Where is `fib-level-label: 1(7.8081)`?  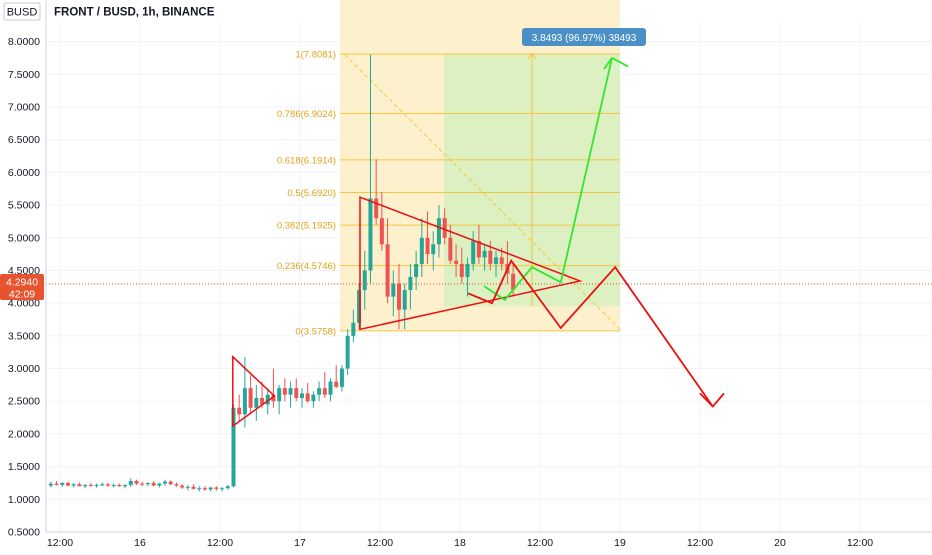 fib-level-label: 1(7.8081) is located at coordinates (315, 55).